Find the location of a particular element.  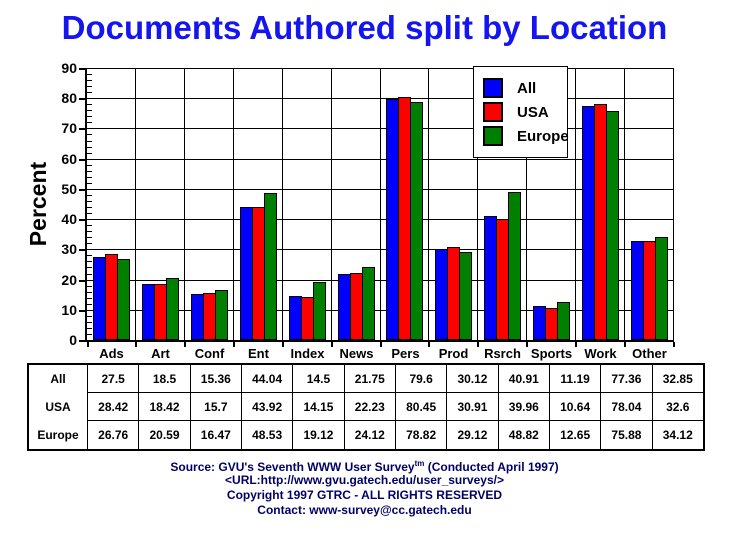

table-cell: 30.12 is located at coordinates (473, 379).